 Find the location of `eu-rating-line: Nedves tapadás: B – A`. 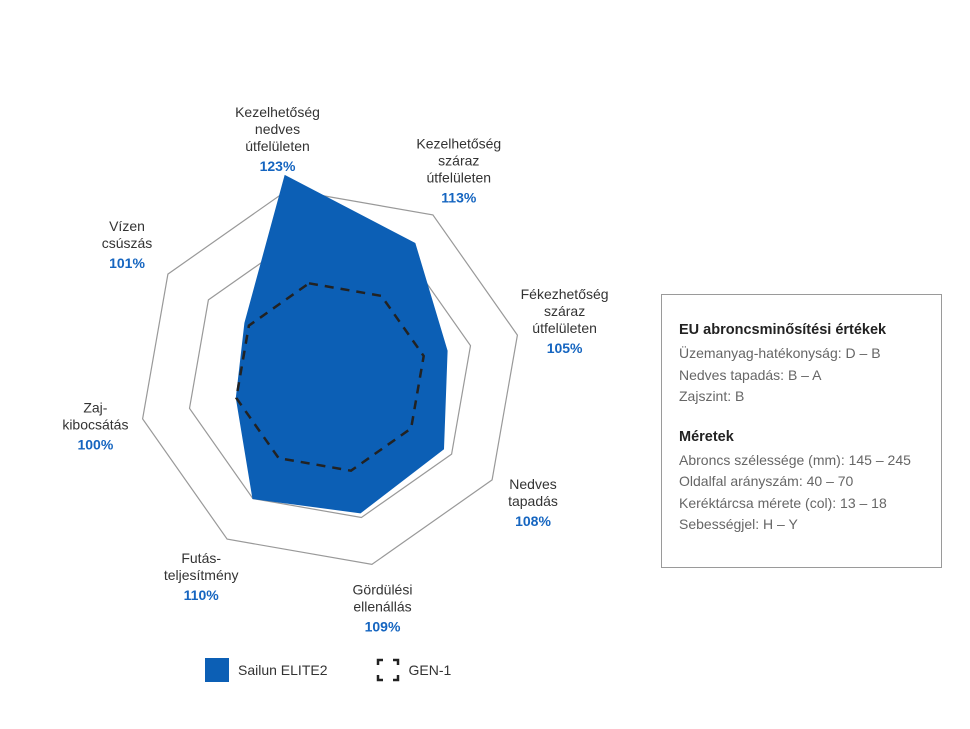

eu-rating-line: Nedves tapadás: B – A is located at coordinates (750, 374).